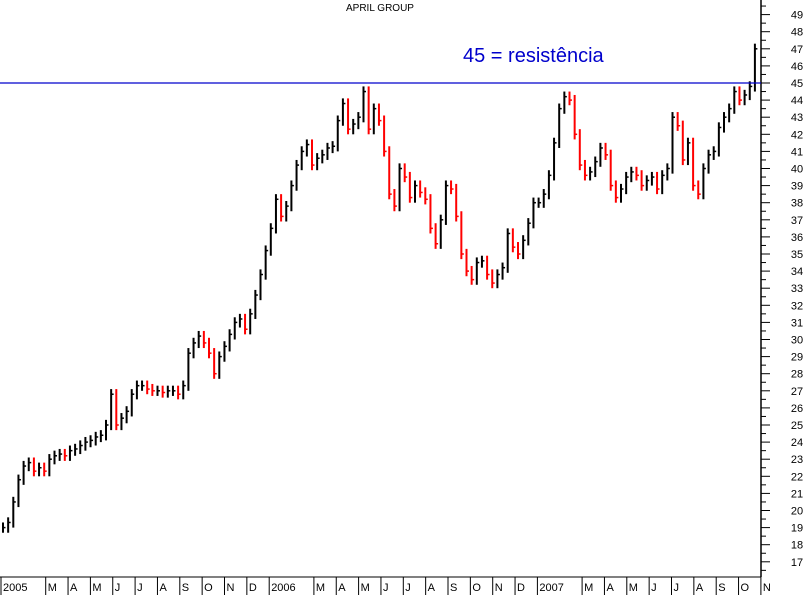 The height and width of the screenshot is (595, 806). I want to click on y-tick-label: 44, so click(797, 101).